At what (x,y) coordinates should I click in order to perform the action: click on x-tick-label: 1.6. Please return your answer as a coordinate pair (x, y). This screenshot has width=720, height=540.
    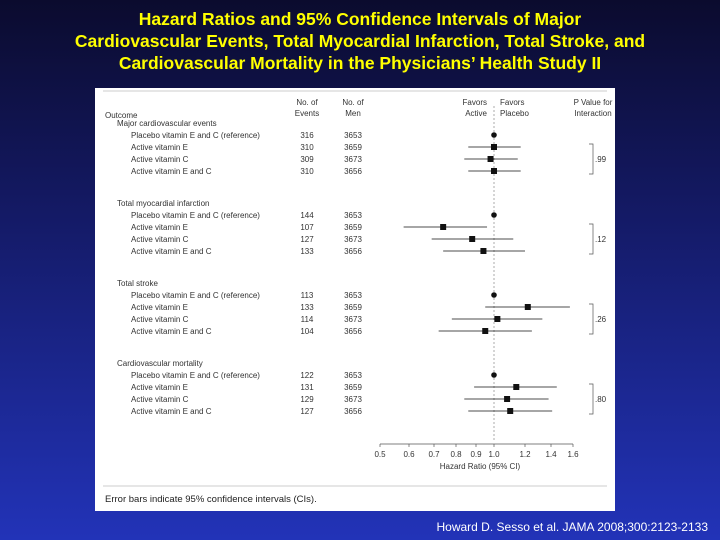
    Looking at the image, I should click on (573, 454).